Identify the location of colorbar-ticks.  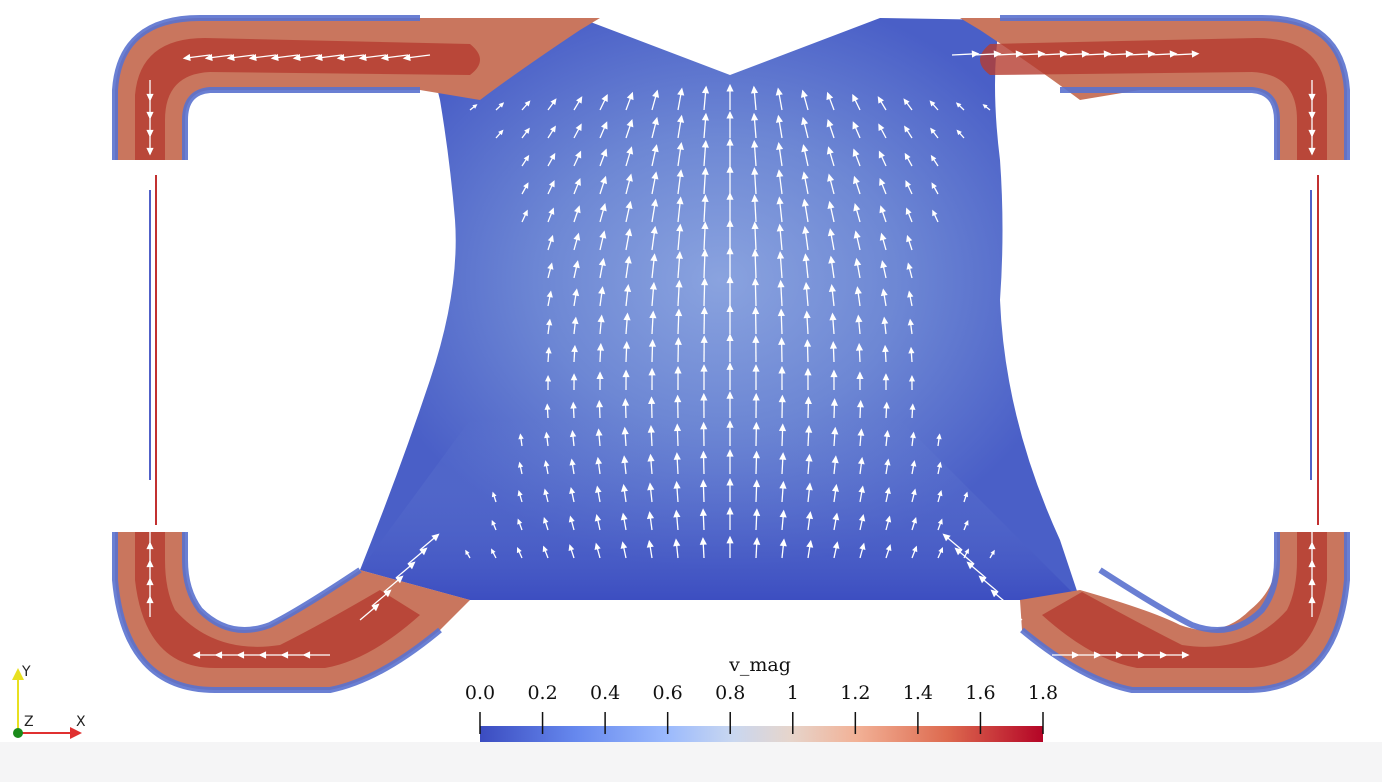
(761, 723).